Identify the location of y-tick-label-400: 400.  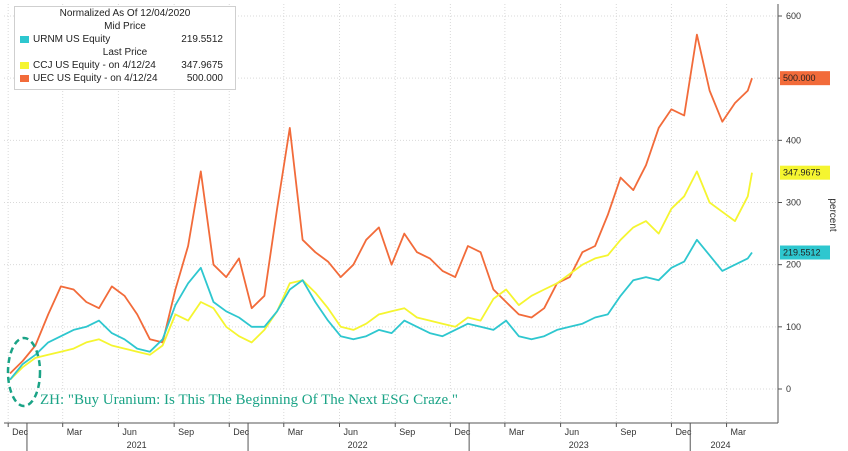
(793, 140).